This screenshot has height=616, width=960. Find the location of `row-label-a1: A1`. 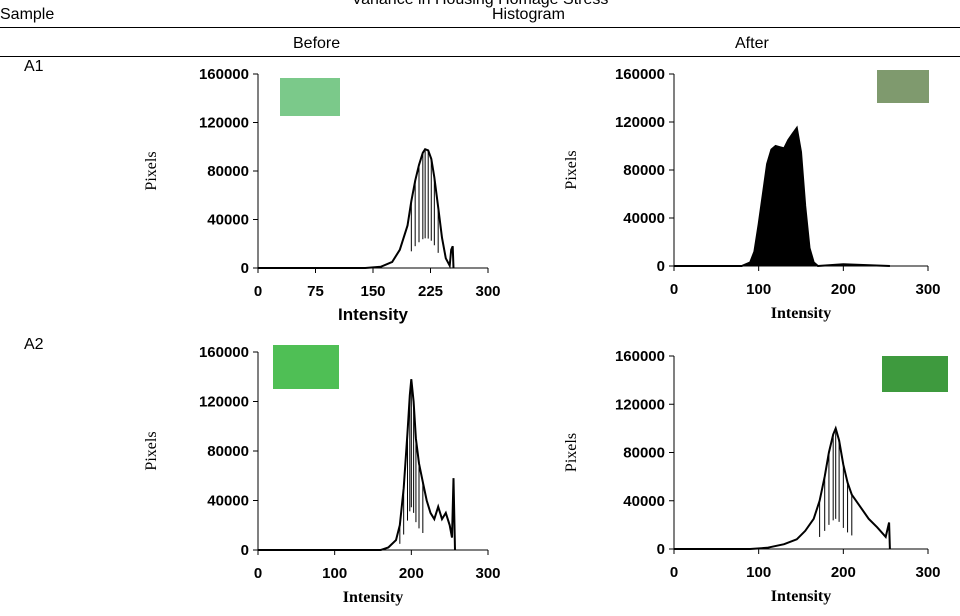

row-label-a1: A1 is located at coordinates (34, 66).